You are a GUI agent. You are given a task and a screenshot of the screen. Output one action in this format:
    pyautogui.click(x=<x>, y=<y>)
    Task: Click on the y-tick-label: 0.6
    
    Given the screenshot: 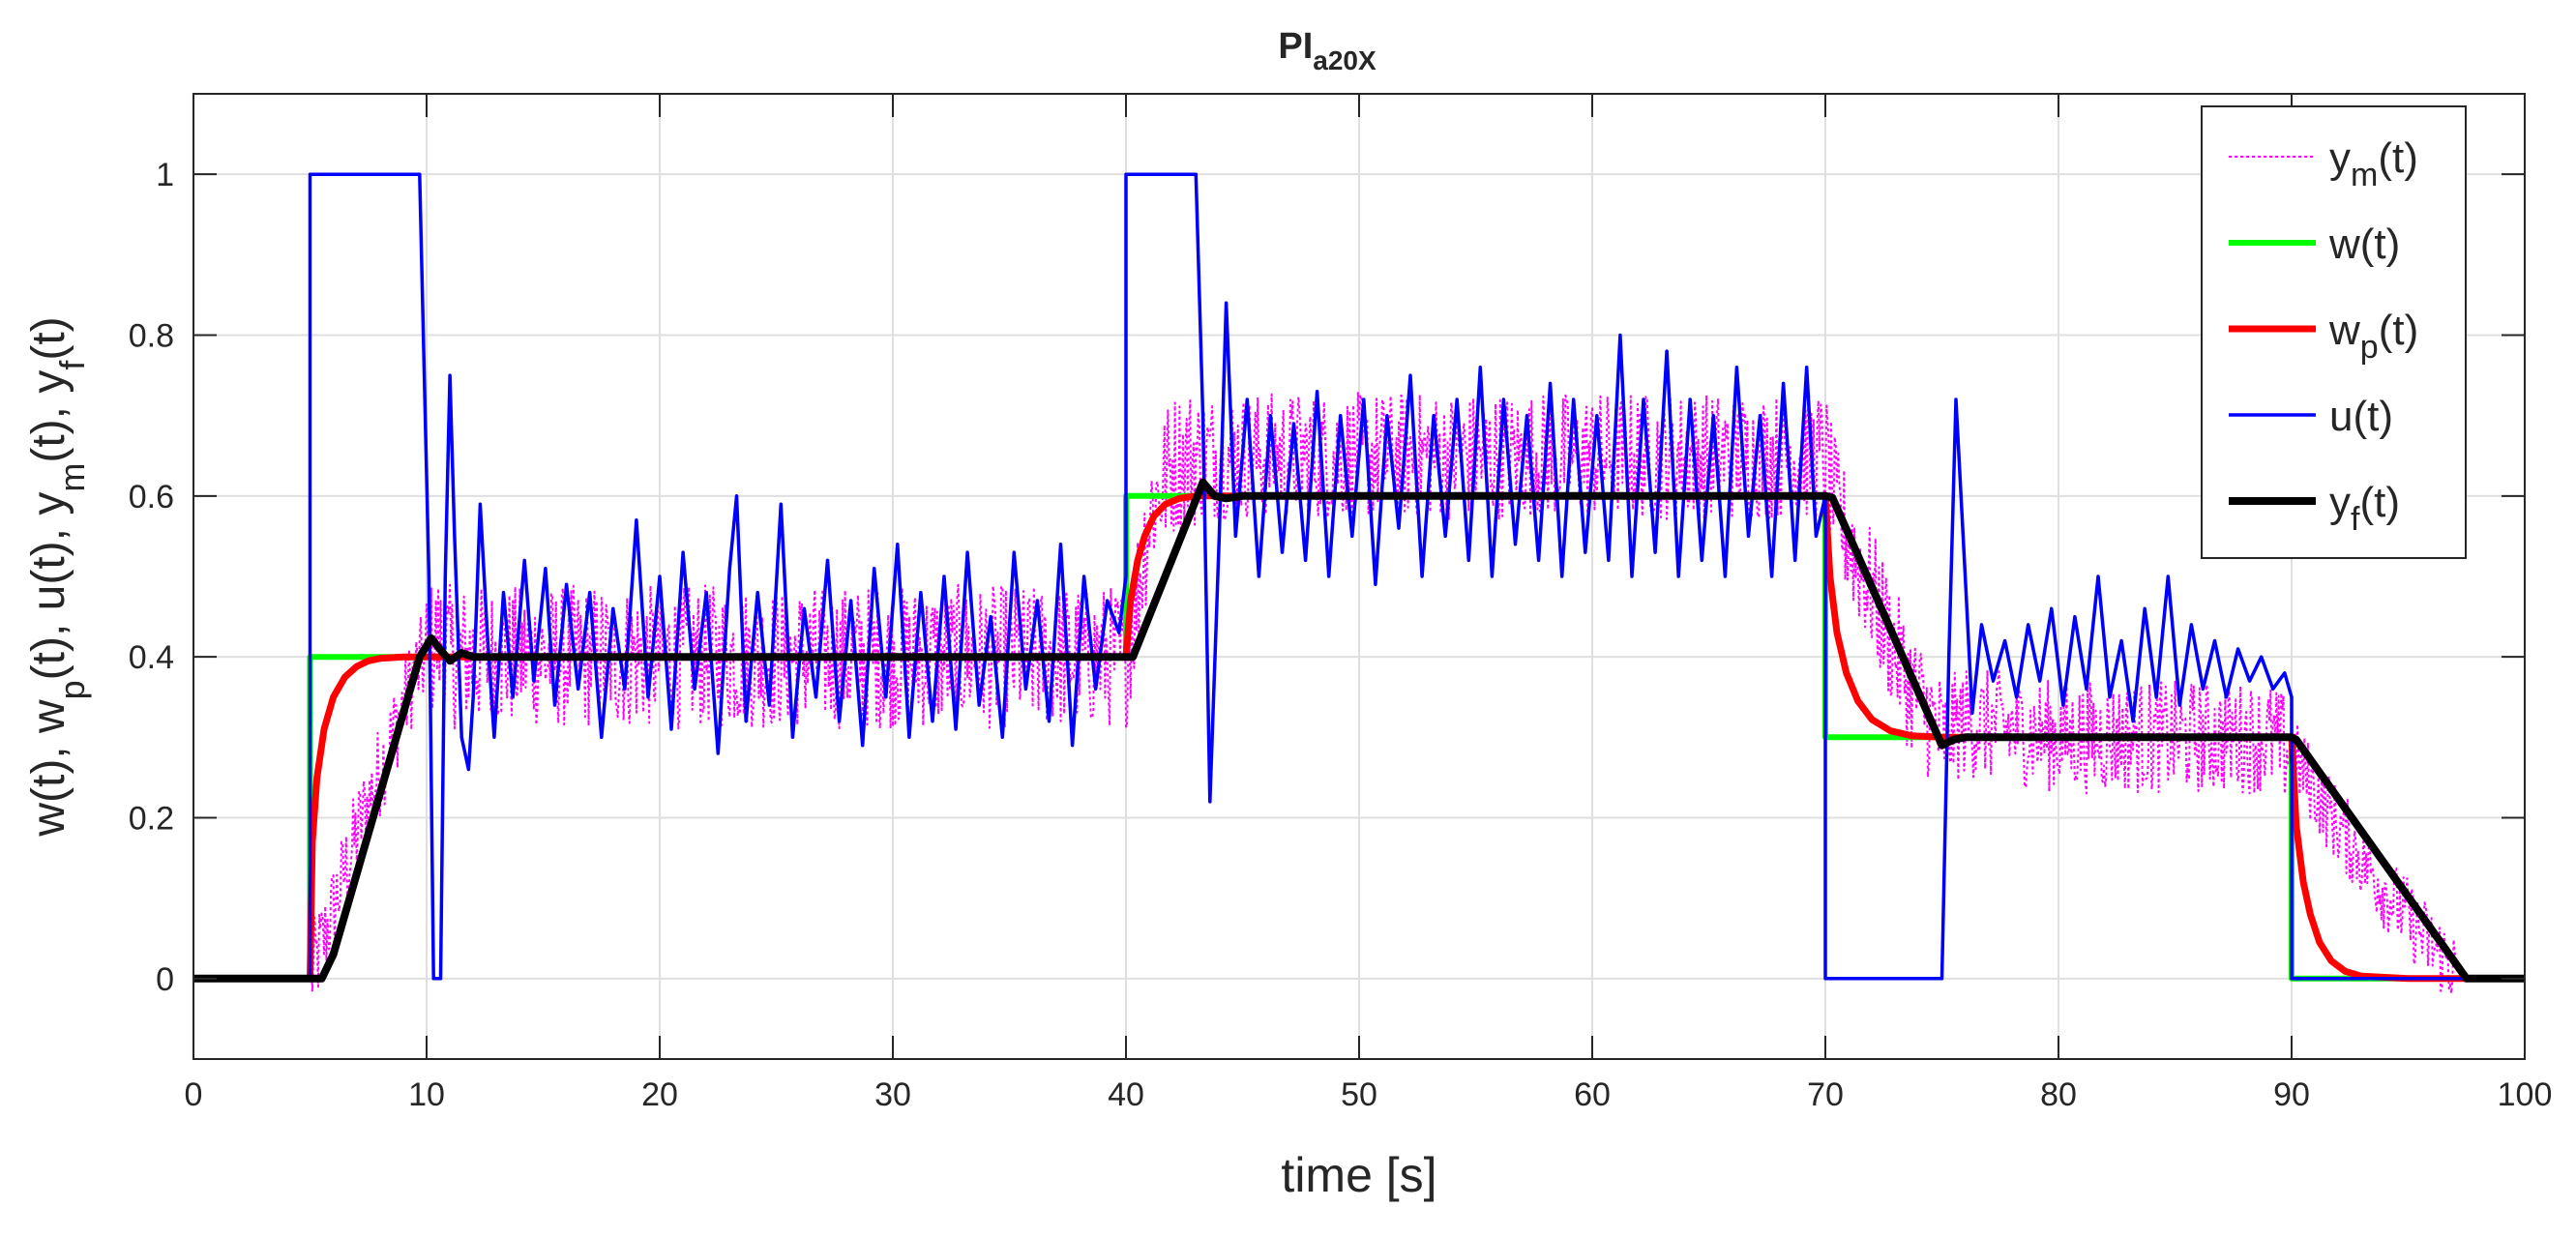 What is the action you would take?
    pyautogui.click(x=151, y=497)
    